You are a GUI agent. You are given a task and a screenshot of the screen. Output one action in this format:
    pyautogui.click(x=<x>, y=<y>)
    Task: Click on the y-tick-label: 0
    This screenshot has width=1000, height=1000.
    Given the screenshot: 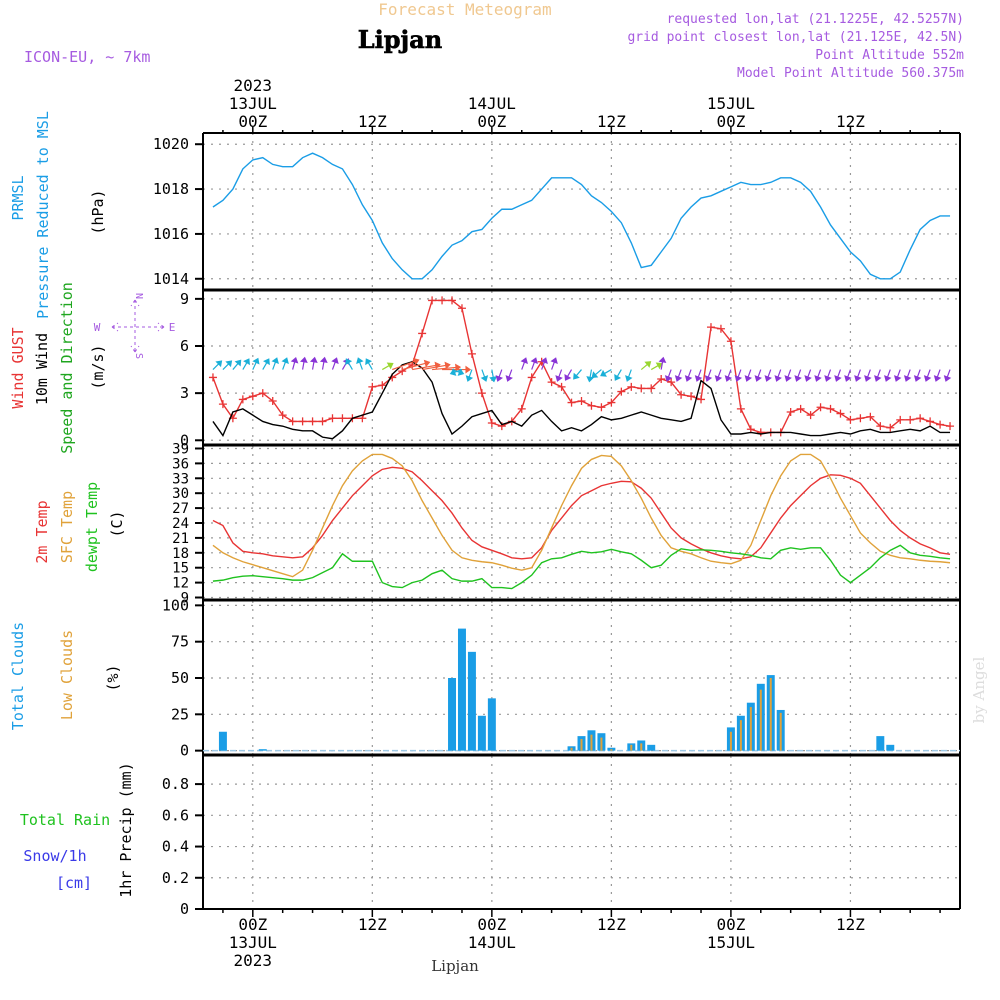 What is the action you would take?
    pyautogui.click(x=184, y=909)
    